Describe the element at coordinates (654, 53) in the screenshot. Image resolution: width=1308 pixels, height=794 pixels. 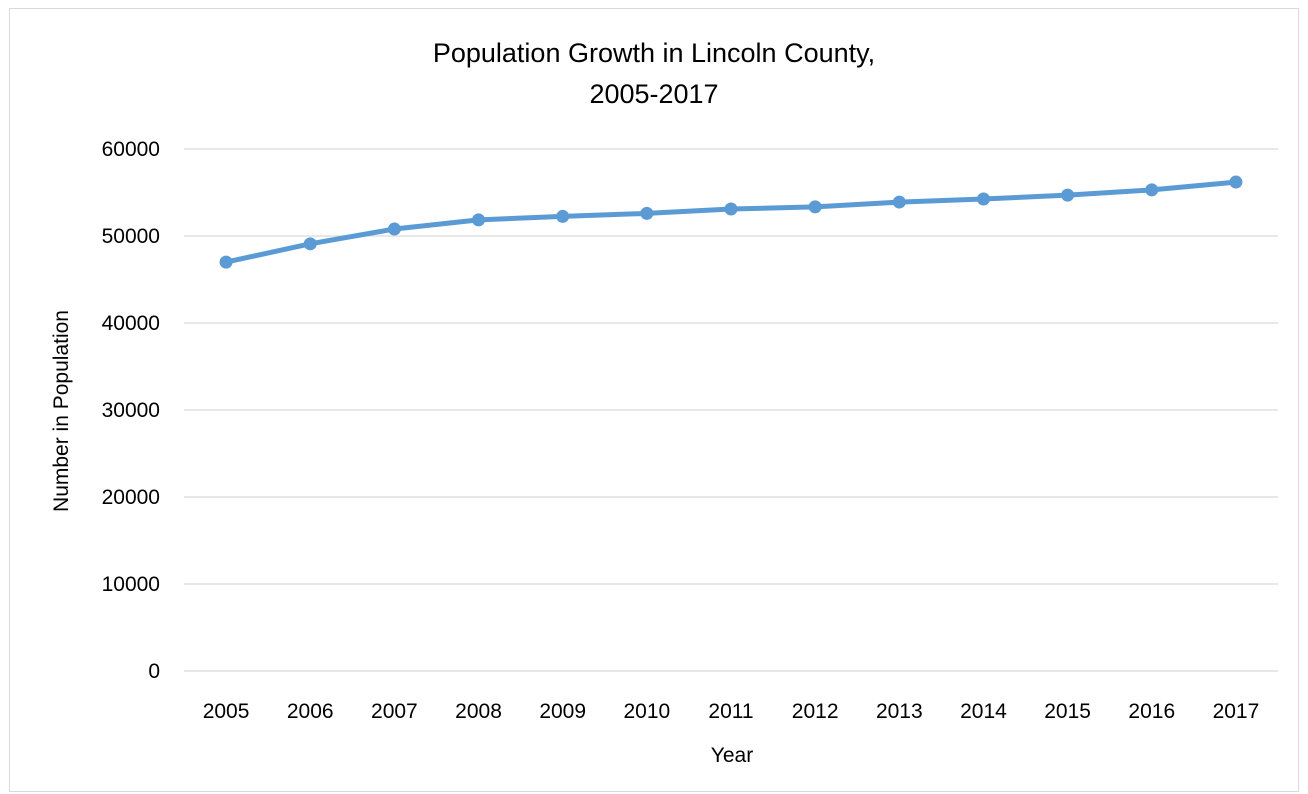
I see `chart-title-line-1: Population Growth in Lincoln County,` at that location.